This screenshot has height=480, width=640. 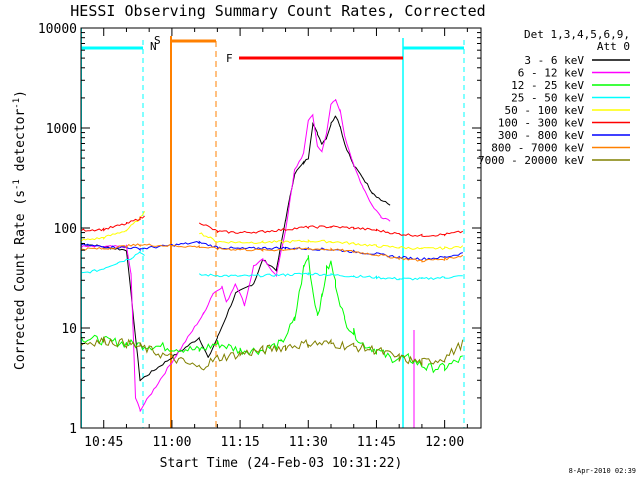 I want to click on legend-label: 3 - 6 keV, so click(x=554, y=60).